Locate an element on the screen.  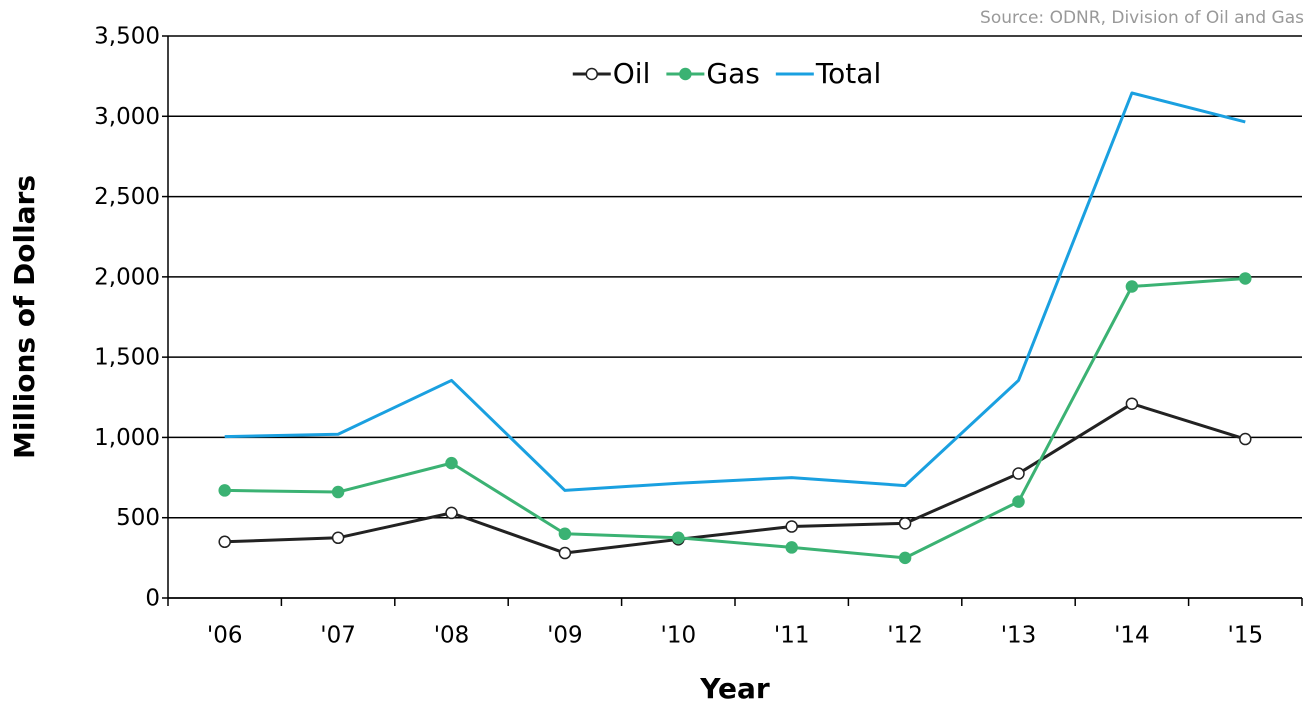
x-tick-label: '06 is located at coordinates (225, 636).